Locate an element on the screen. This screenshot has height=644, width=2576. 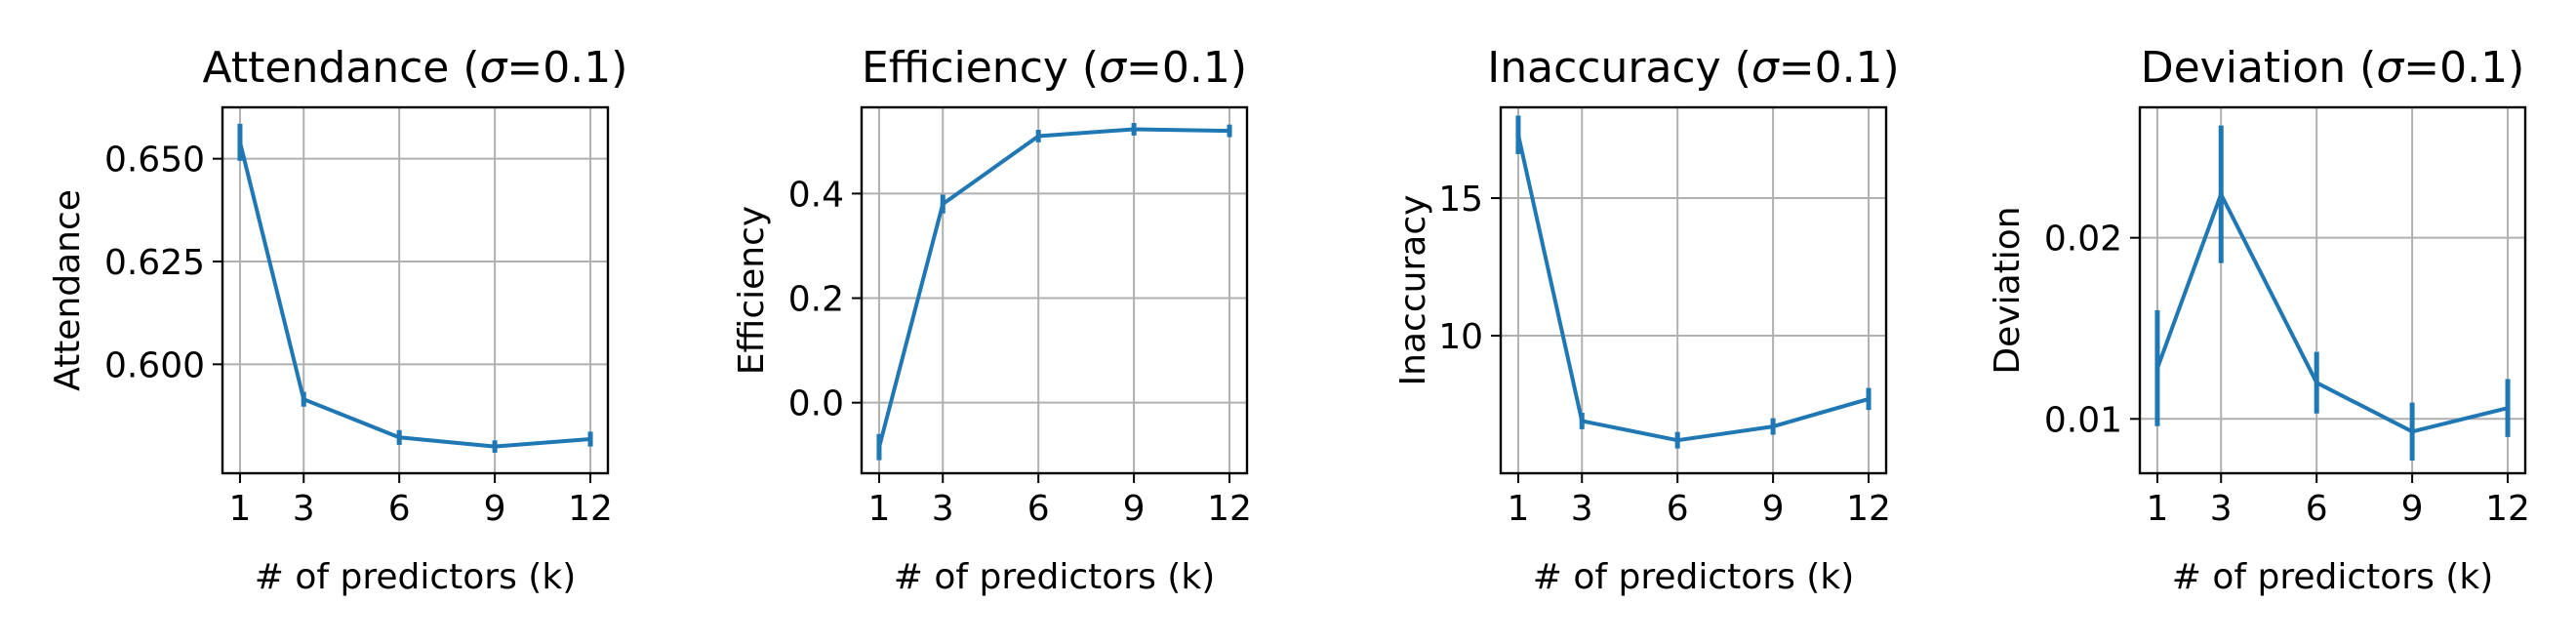
y-tick-label: 0.625 is located at coordinates (154, 263).